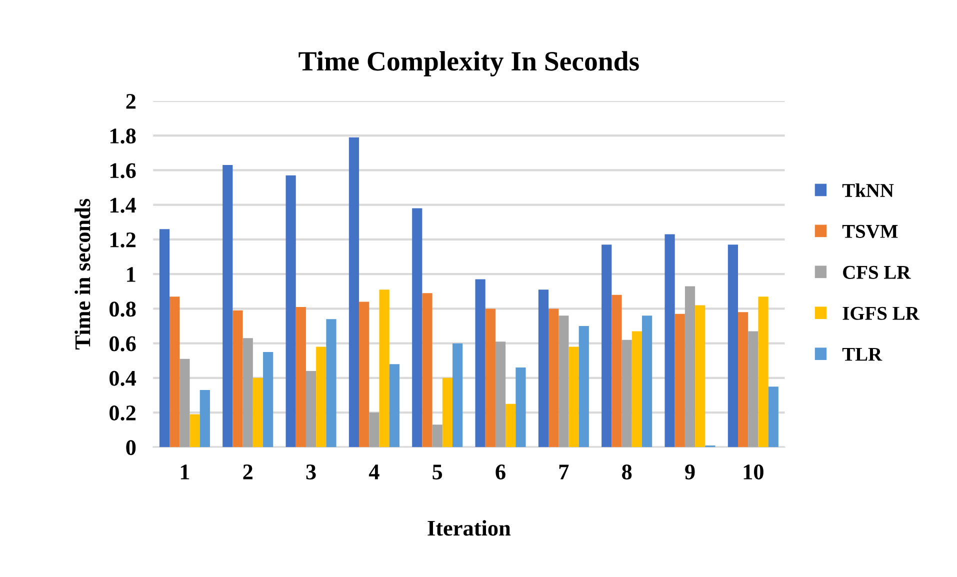 The image size is (957, 577). Describe the element at coordinates (374, 472) in the screenshot. I see `x-tick-label: 4` at that location.